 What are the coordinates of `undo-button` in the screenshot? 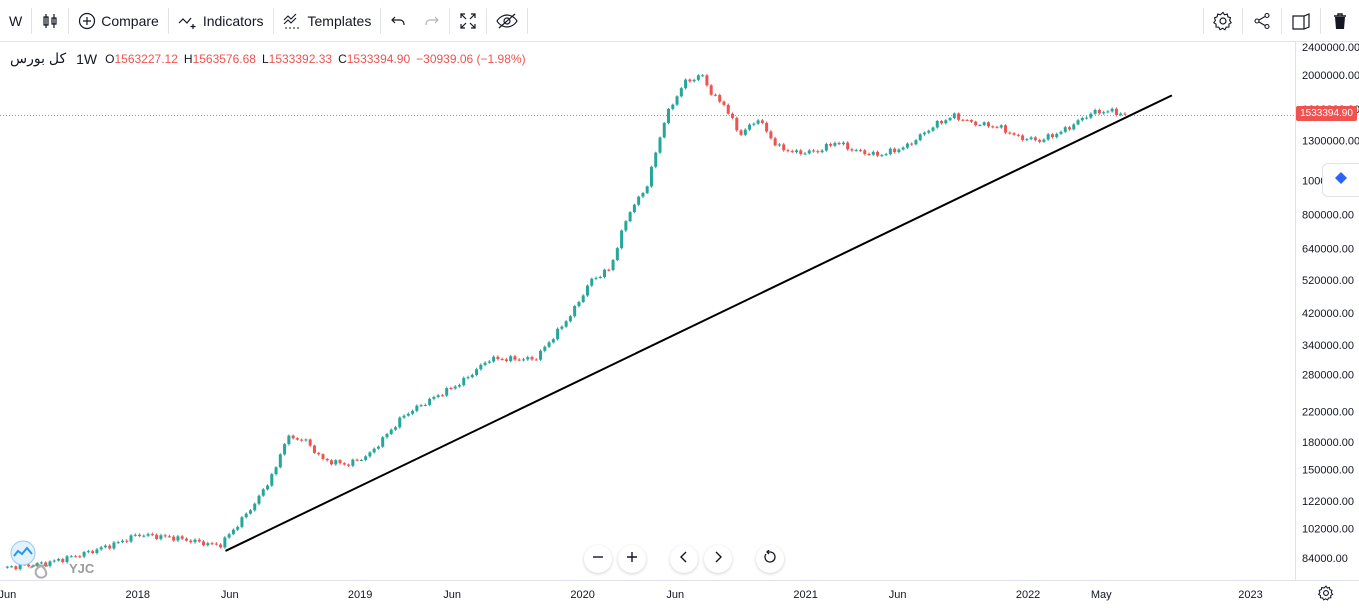 It's located at (398, 21).